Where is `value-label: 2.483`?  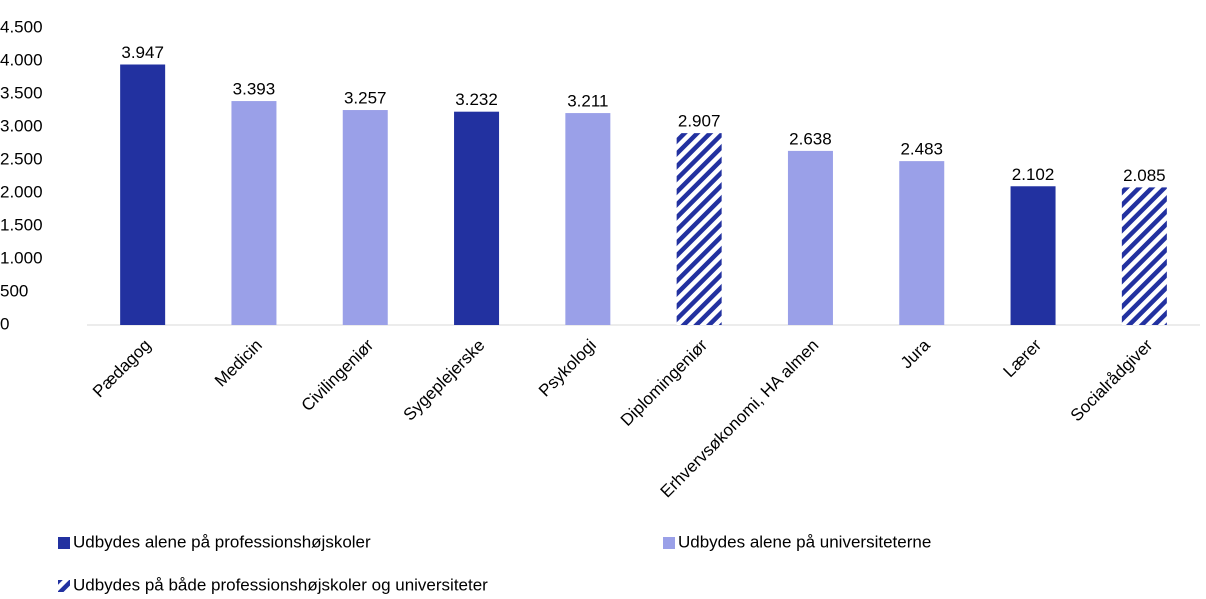 value-label: 2.483 is located at coordinates (921, 149).